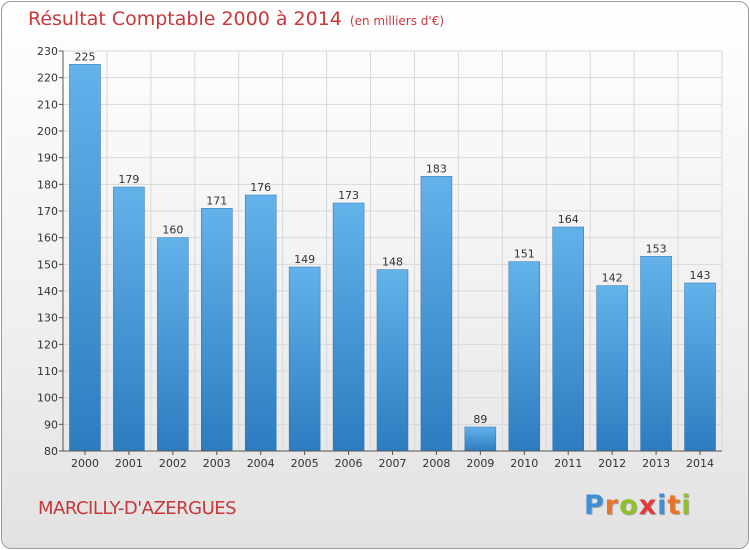  Describe the element at coordinates (47, 264) in the screenshot. I see `y-tick-label: 150` at that location.